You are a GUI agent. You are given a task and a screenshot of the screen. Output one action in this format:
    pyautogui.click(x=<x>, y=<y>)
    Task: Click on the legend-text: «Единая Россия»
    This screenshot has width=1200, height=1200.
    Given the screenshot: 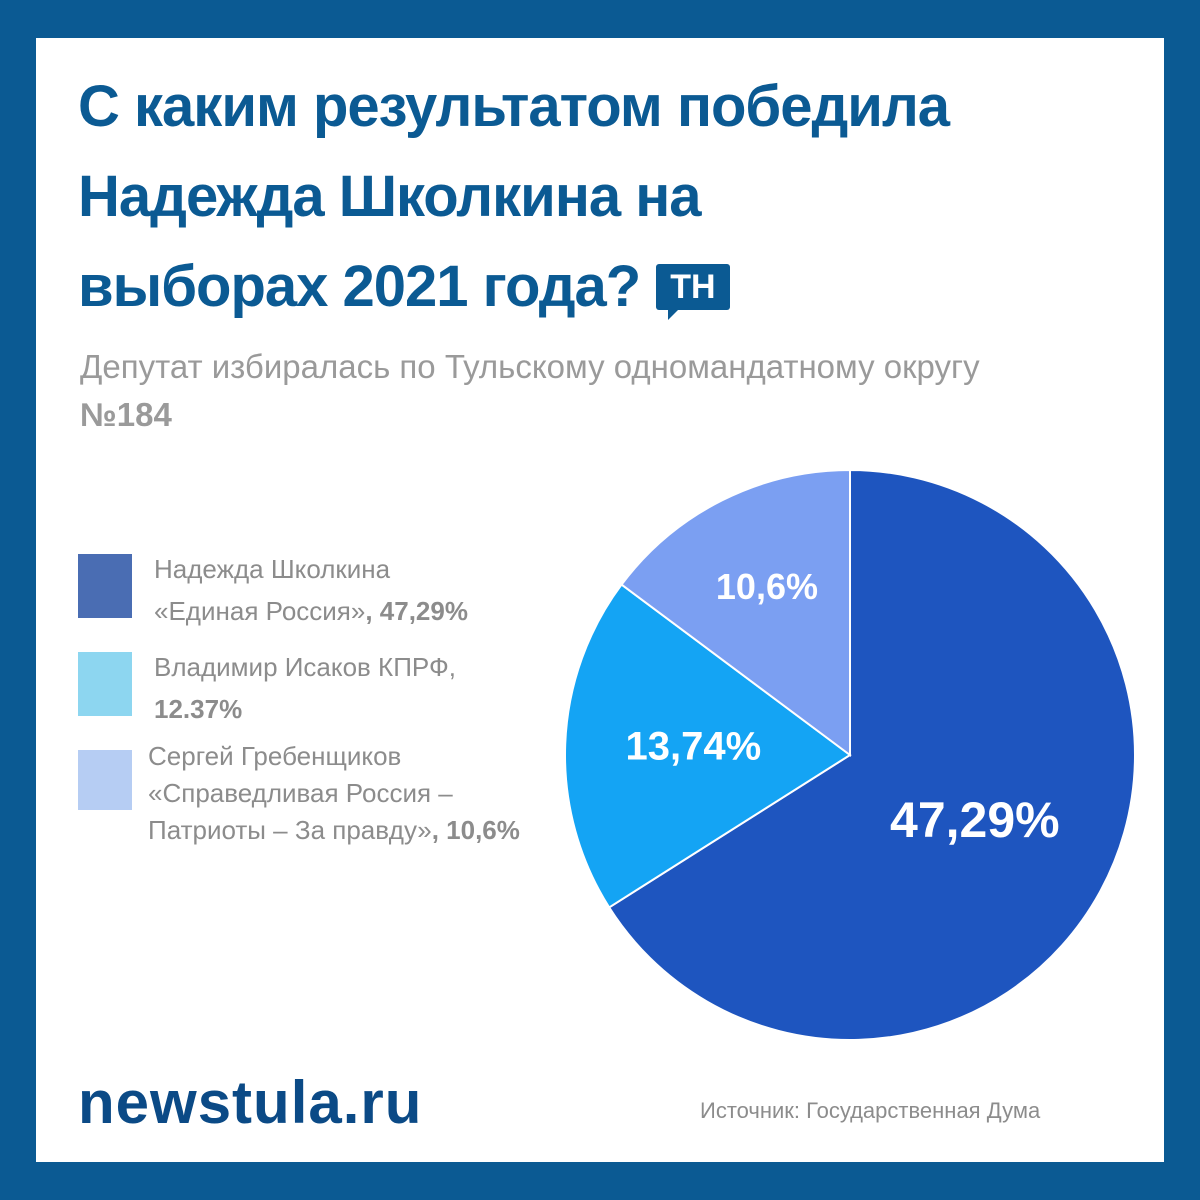 What is the action you would take?
    pyautogui.click(x=260, y=611)
    